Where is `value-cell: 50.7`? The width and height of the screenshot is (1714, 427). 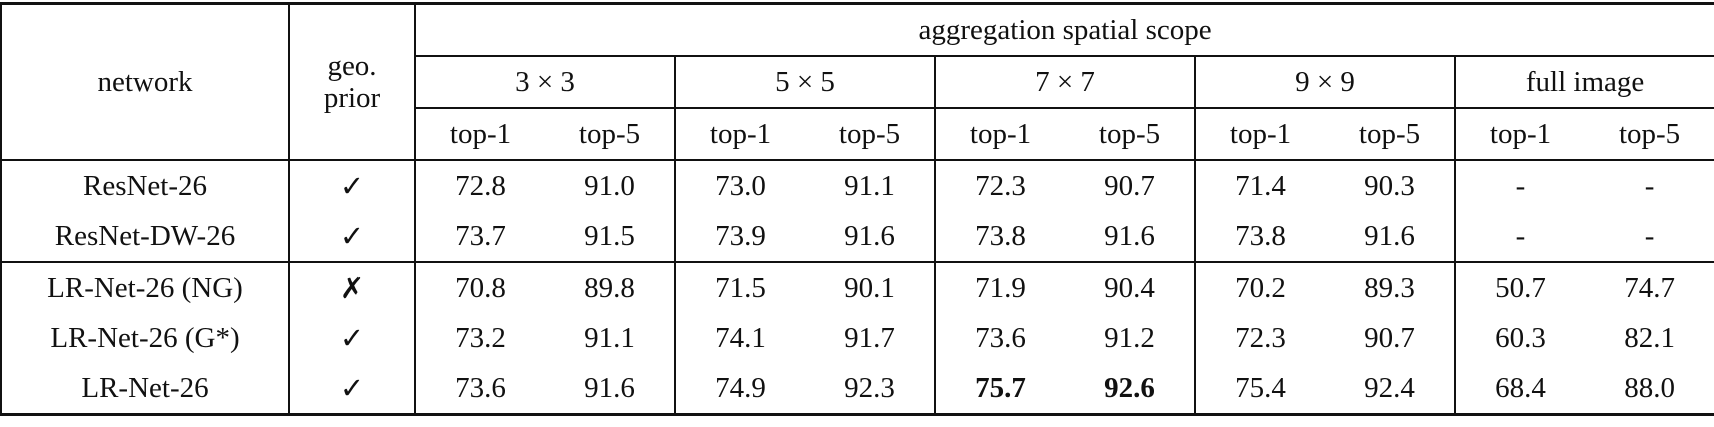
value-cell: 50.7 is located at coordinates (1519, 287).